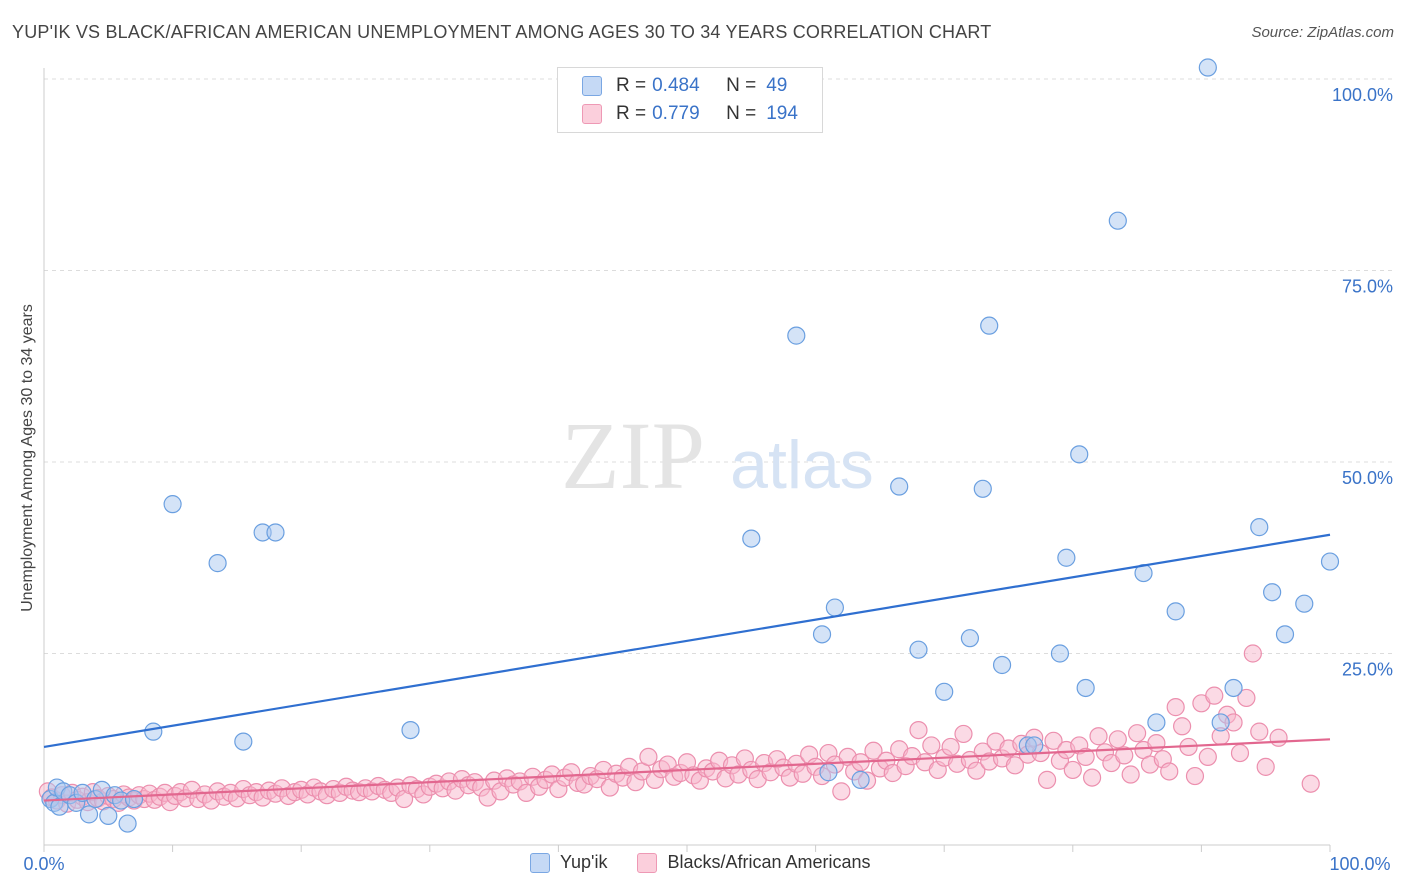  I want to click on series-legend: Yup'ik Blacks/African Americans, so click(715, 862).